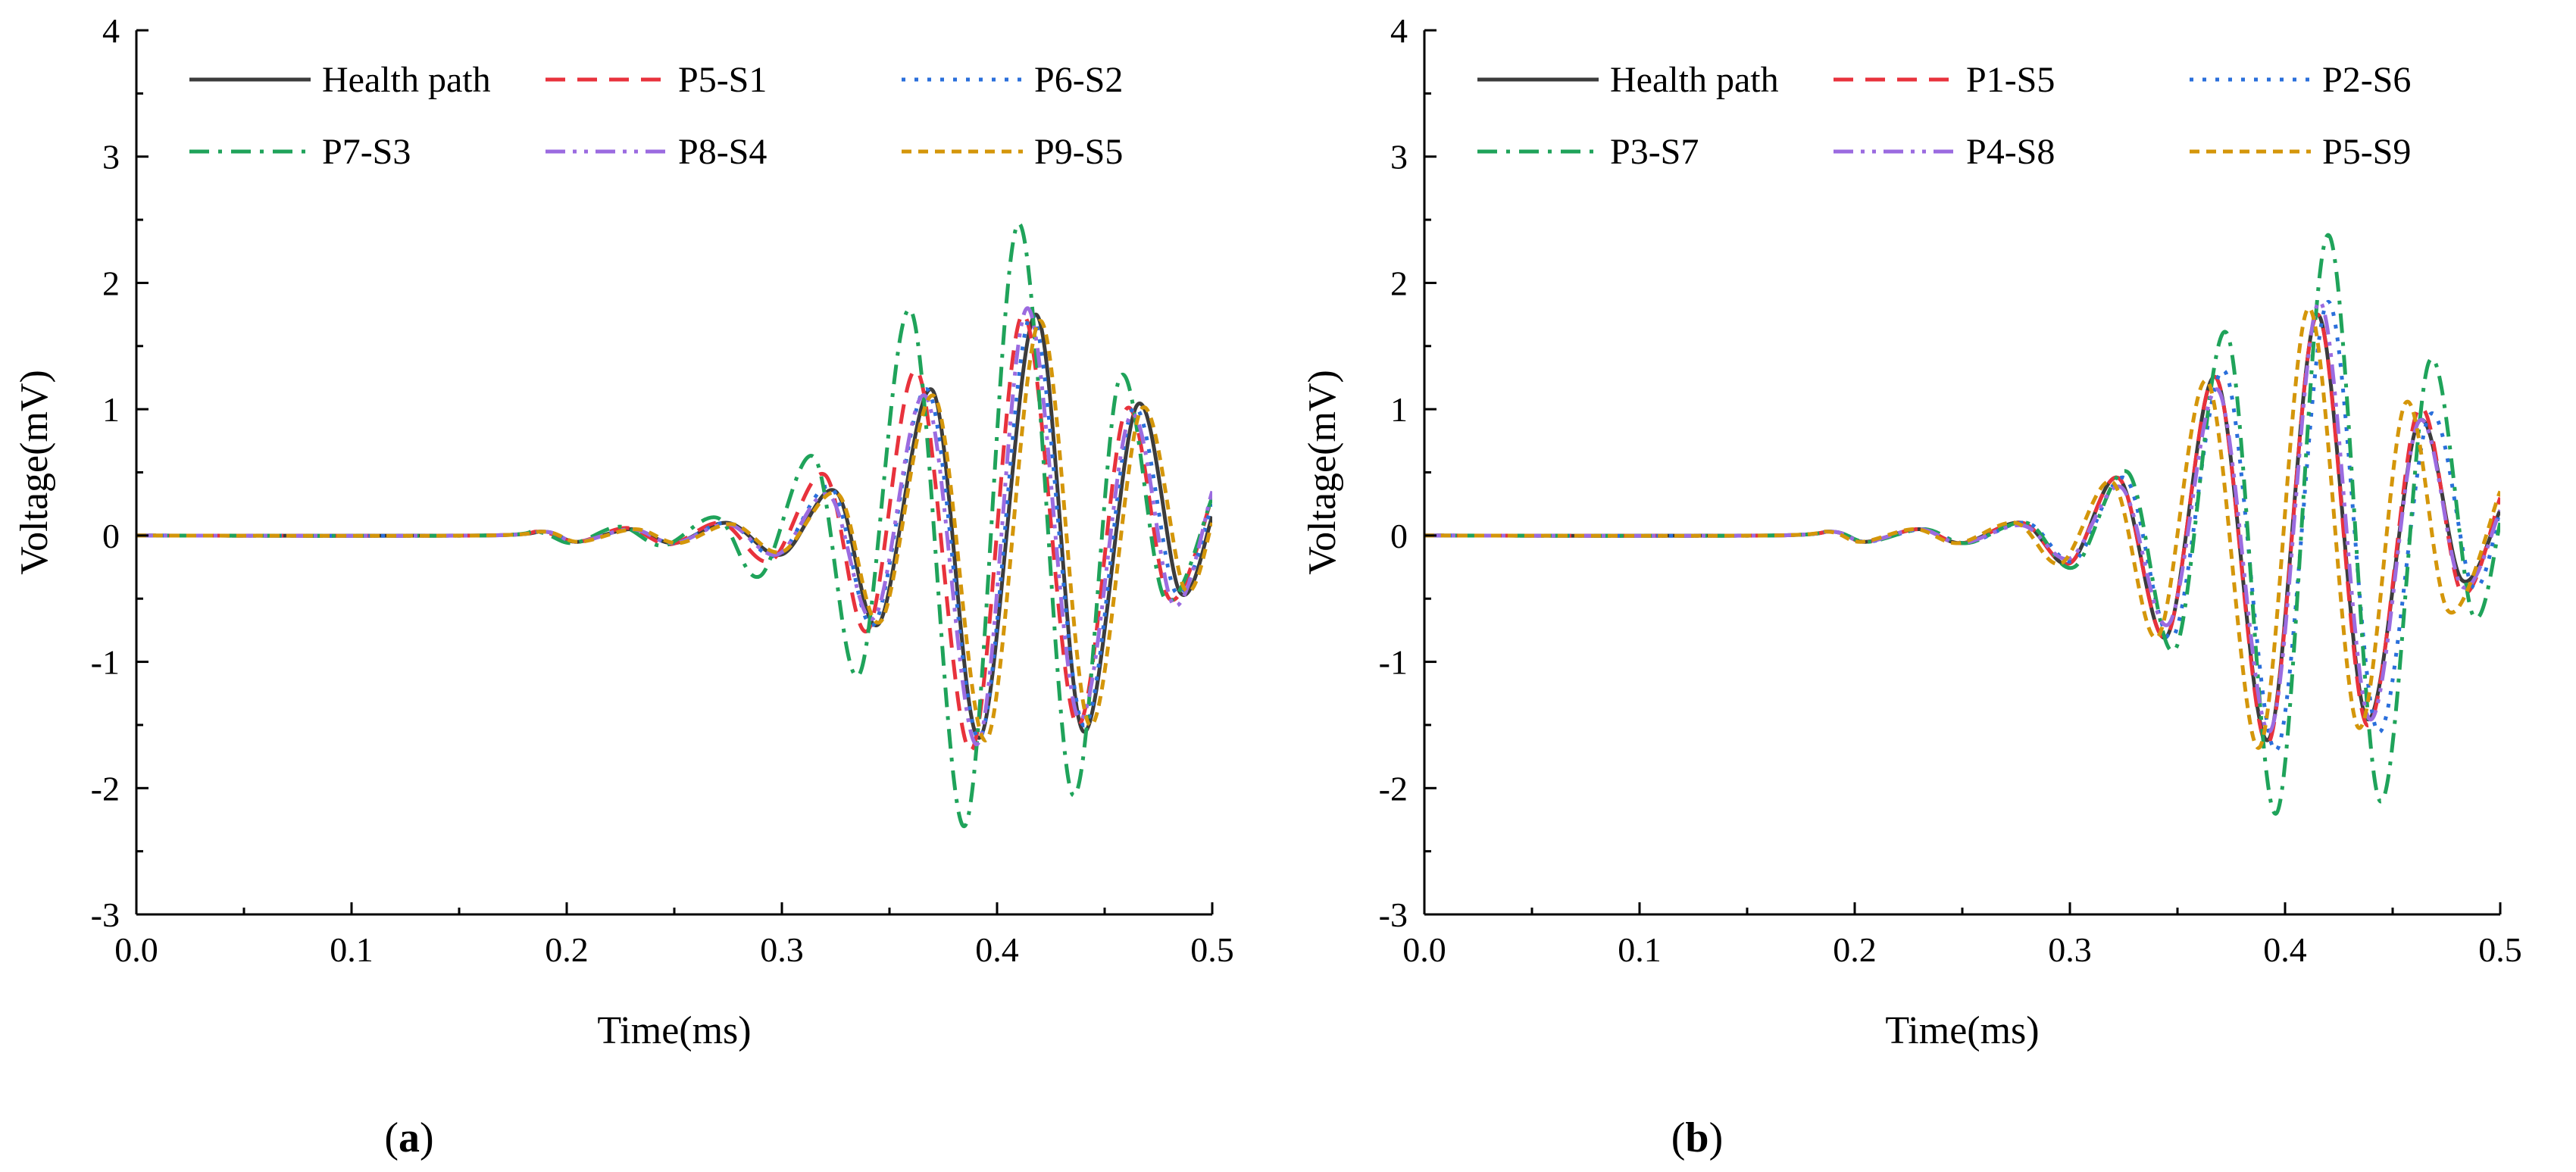 The width and height of the screenshot is (2576, 1172). What do you see at coordinates (2010, 80) in the screenshot?
I see `legend-label: P1-S5` at bounding box center [2010, 80].